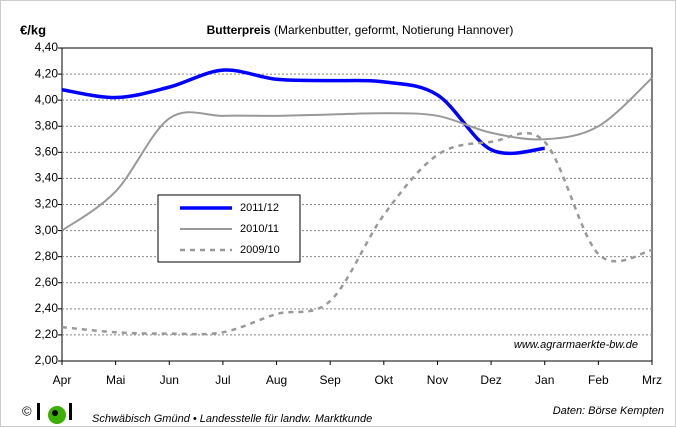 This screenshot has height=427, width=676. I want to click on x-tick-label: Jun, so click(169, 380).